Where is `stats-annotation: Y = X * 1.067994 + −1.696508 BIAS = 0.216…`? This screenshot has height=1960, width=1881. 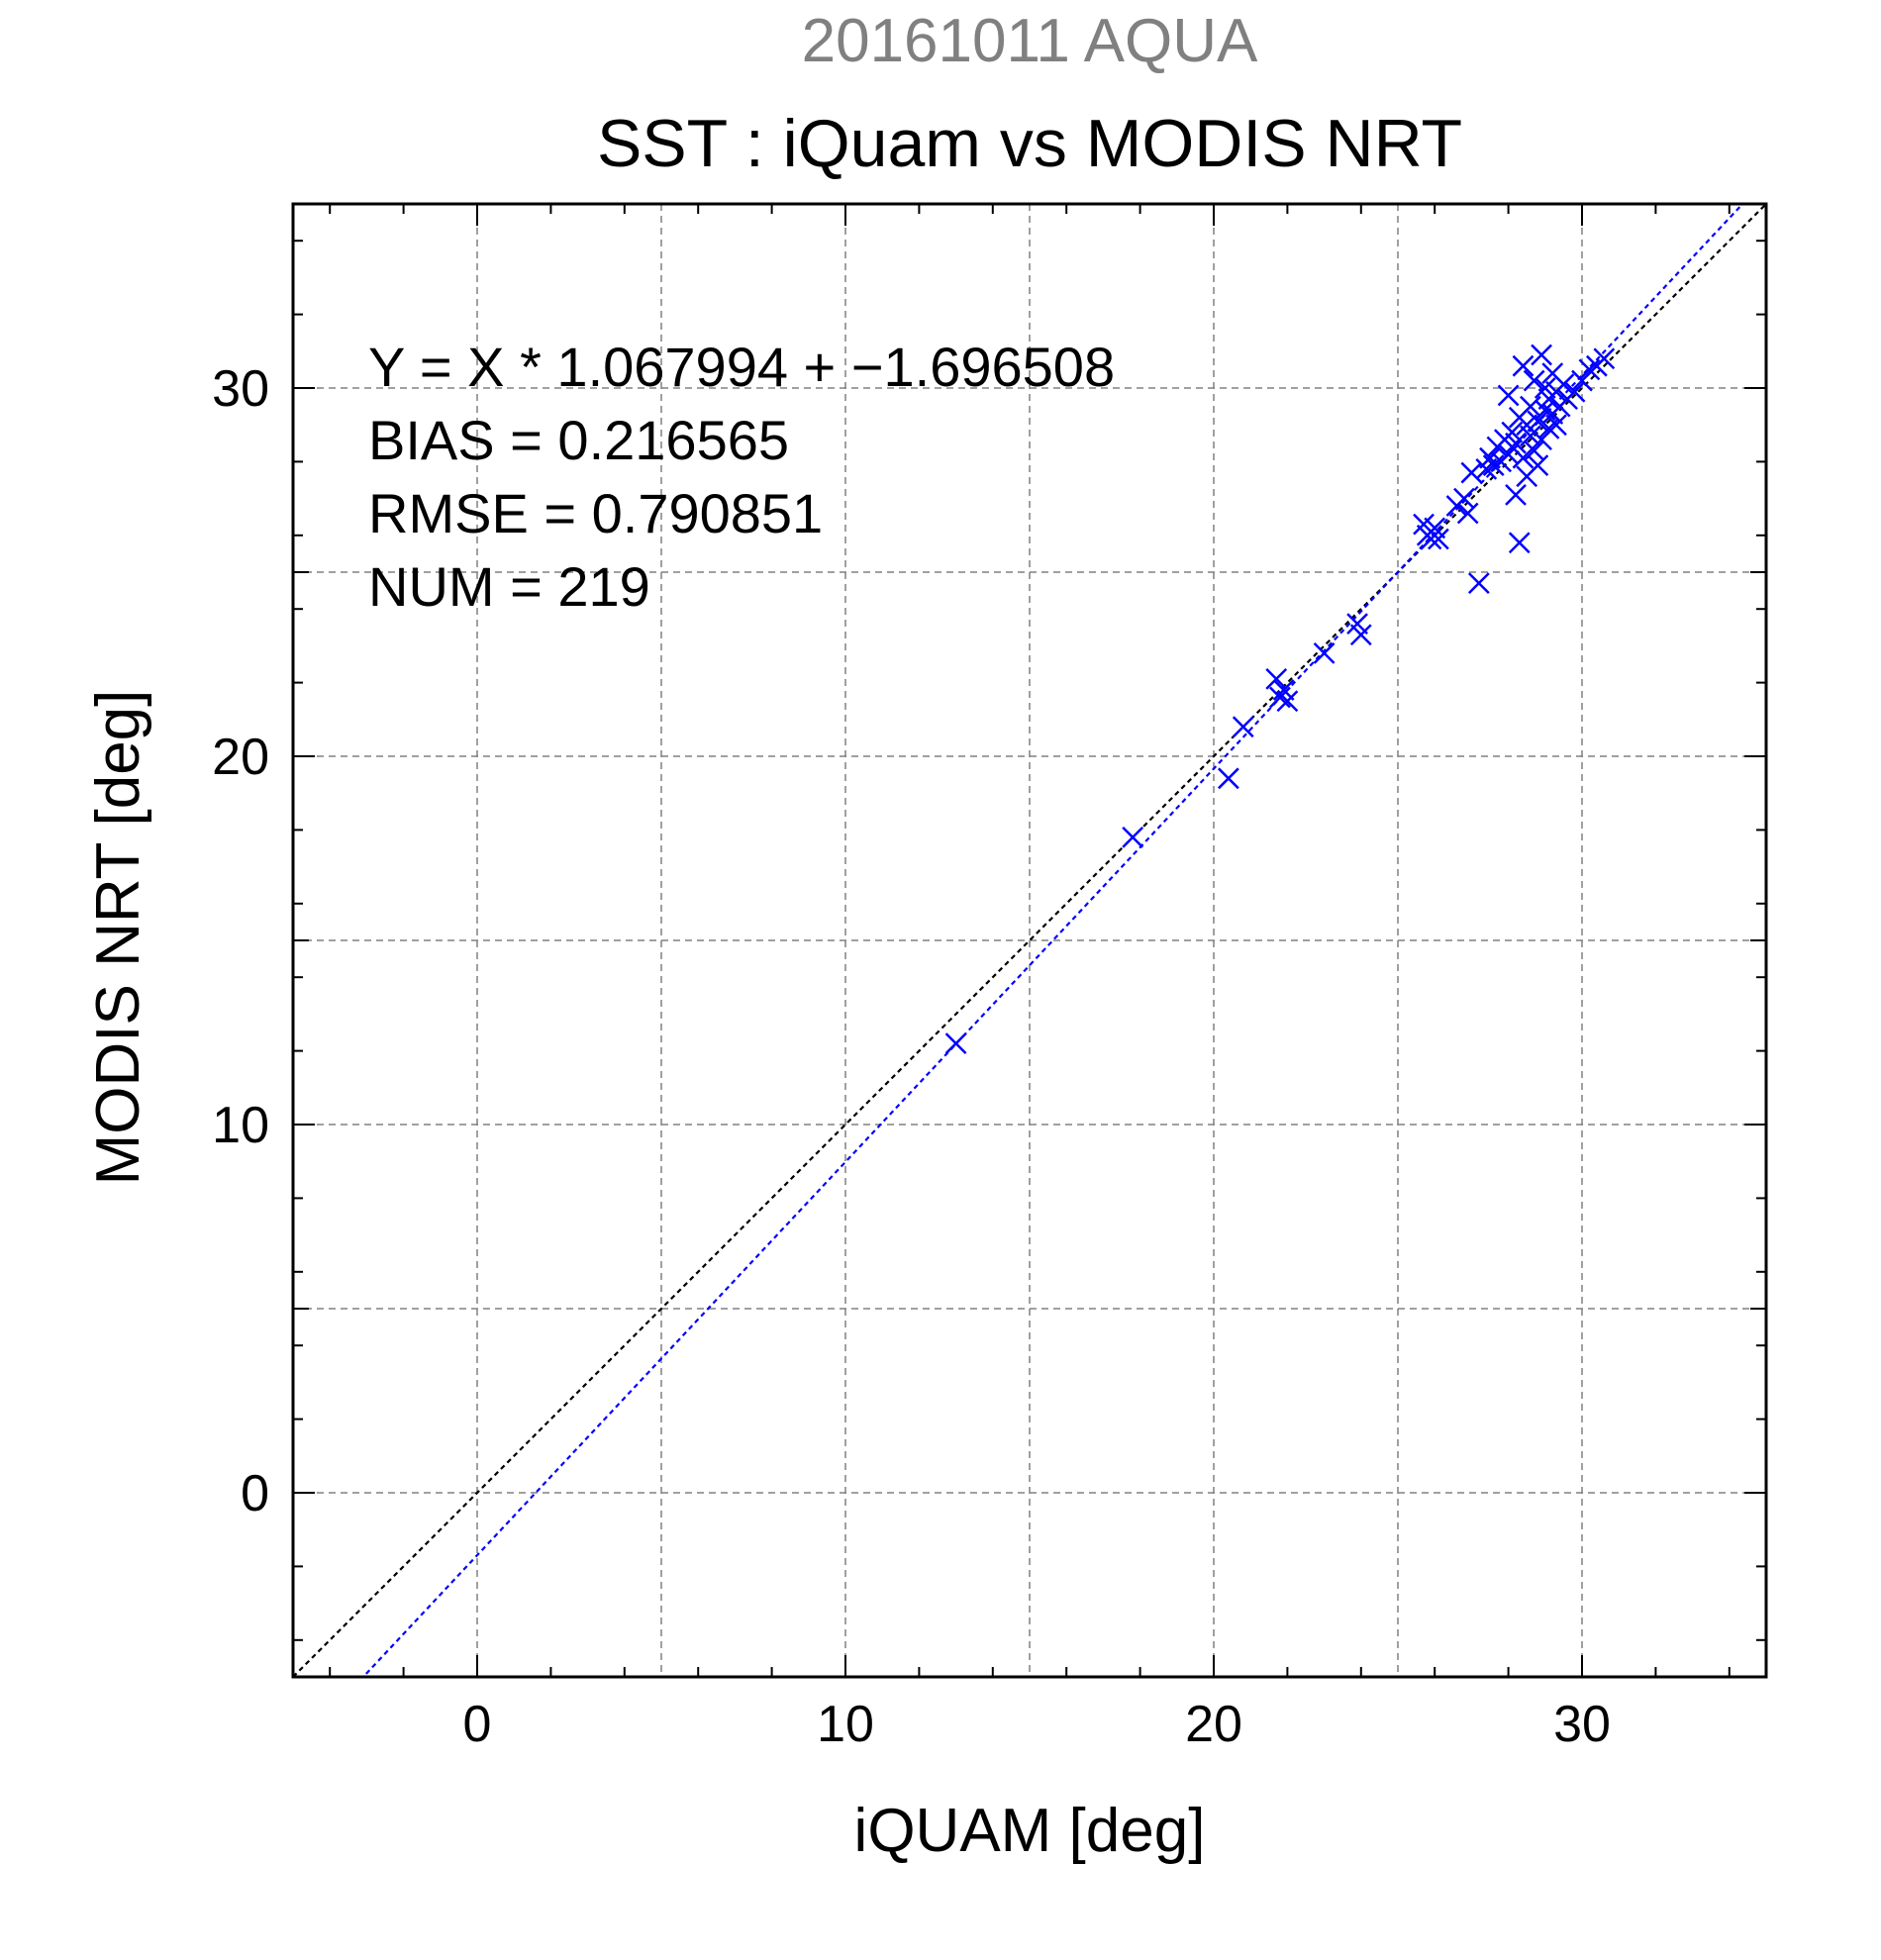
stats-annotation: Y = X * 1.067994 + −1.696508 BIAS = 0.216… is located at coordinates (742, 477).